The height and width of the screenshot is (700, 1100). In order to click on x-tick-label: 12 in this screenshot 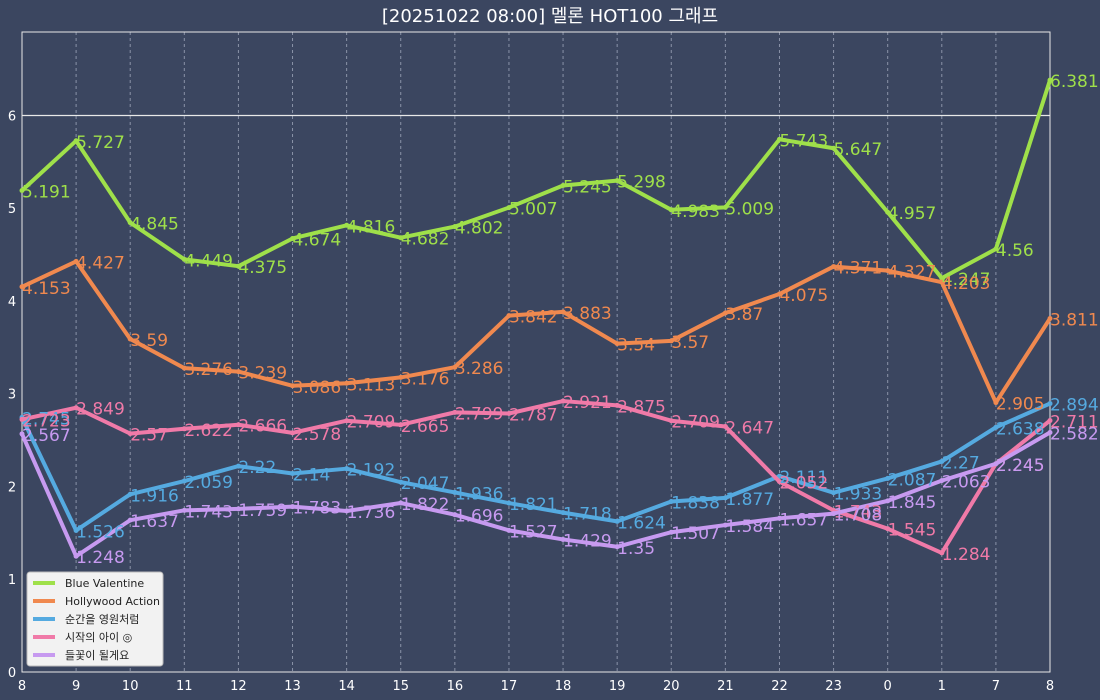, I will do `click(238, 686)`.